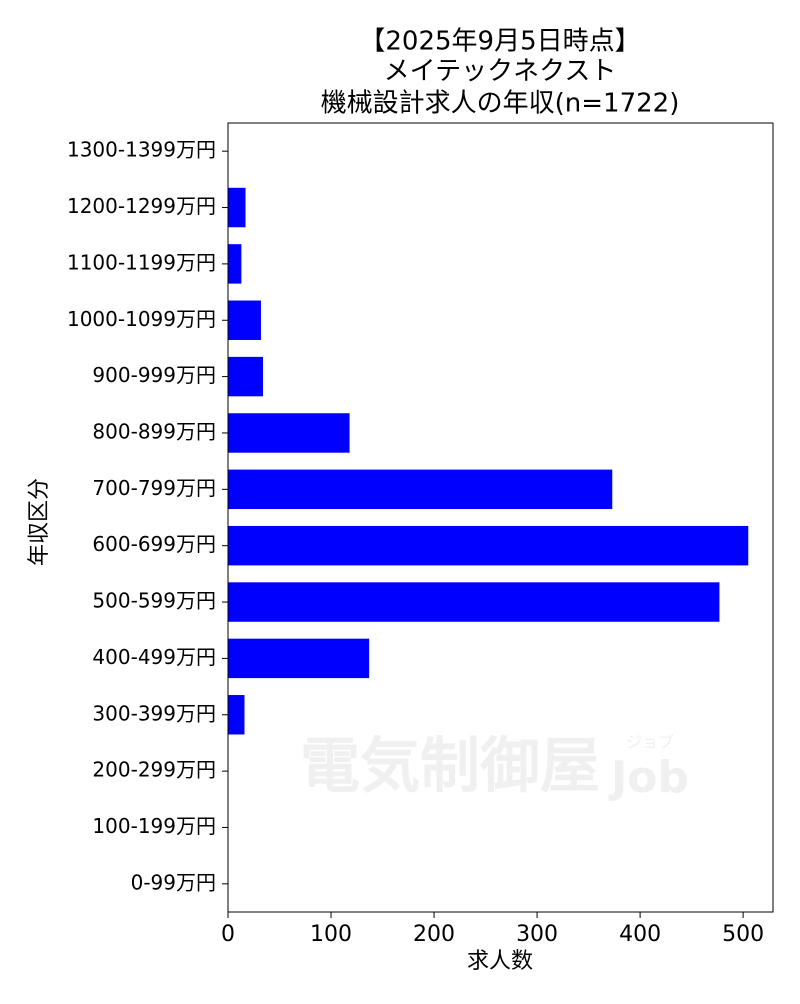 The width and height of the screenshot is (800, 1004). Describe the element at coordinates (650, 742) in the screenshot. I see `watermark: ジョブ` at that location.